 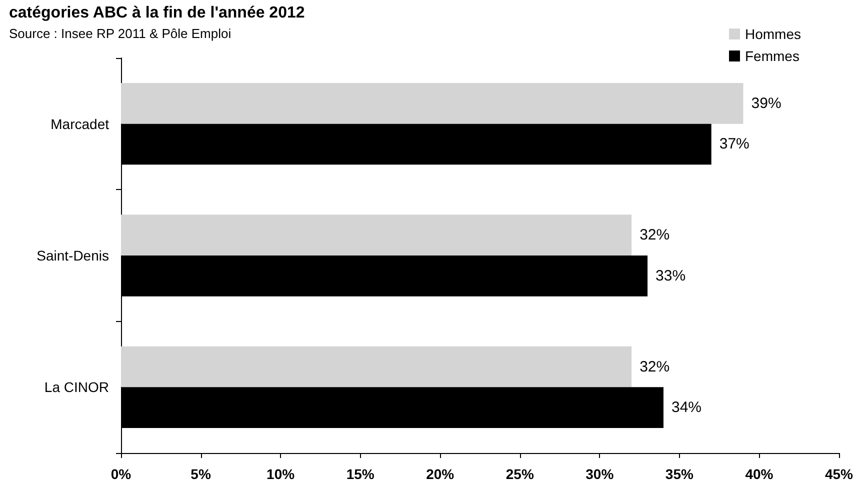 What do you see at coordinates (157, 13) in the screenshot?
I see `chart-title: catégories ABC à la fin de l'année 2012` at bounding box center [157, 13].